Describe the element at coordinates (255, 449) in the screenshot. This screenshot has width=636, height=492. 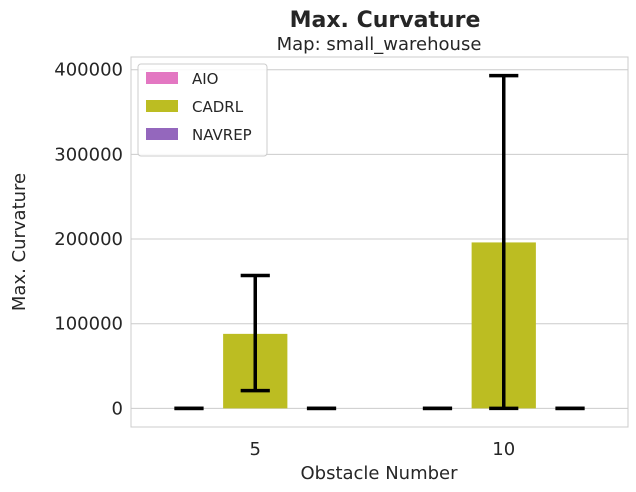
I see `x-tick-label: 5` at that location.